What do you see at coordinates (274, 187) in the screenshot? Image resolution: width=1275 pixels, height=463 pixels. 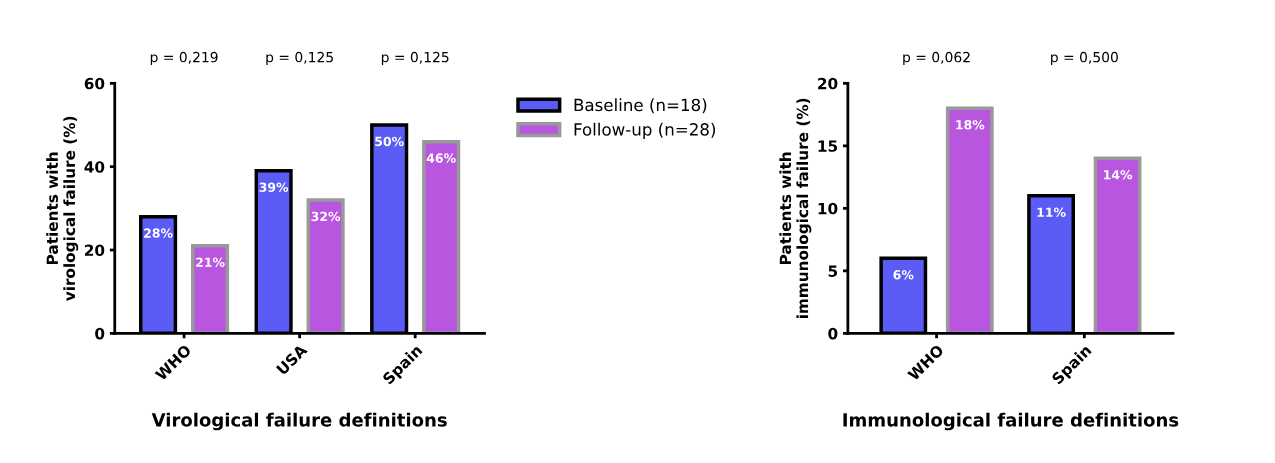 I see `data-label: 39%` at bounding box center [274, 187].